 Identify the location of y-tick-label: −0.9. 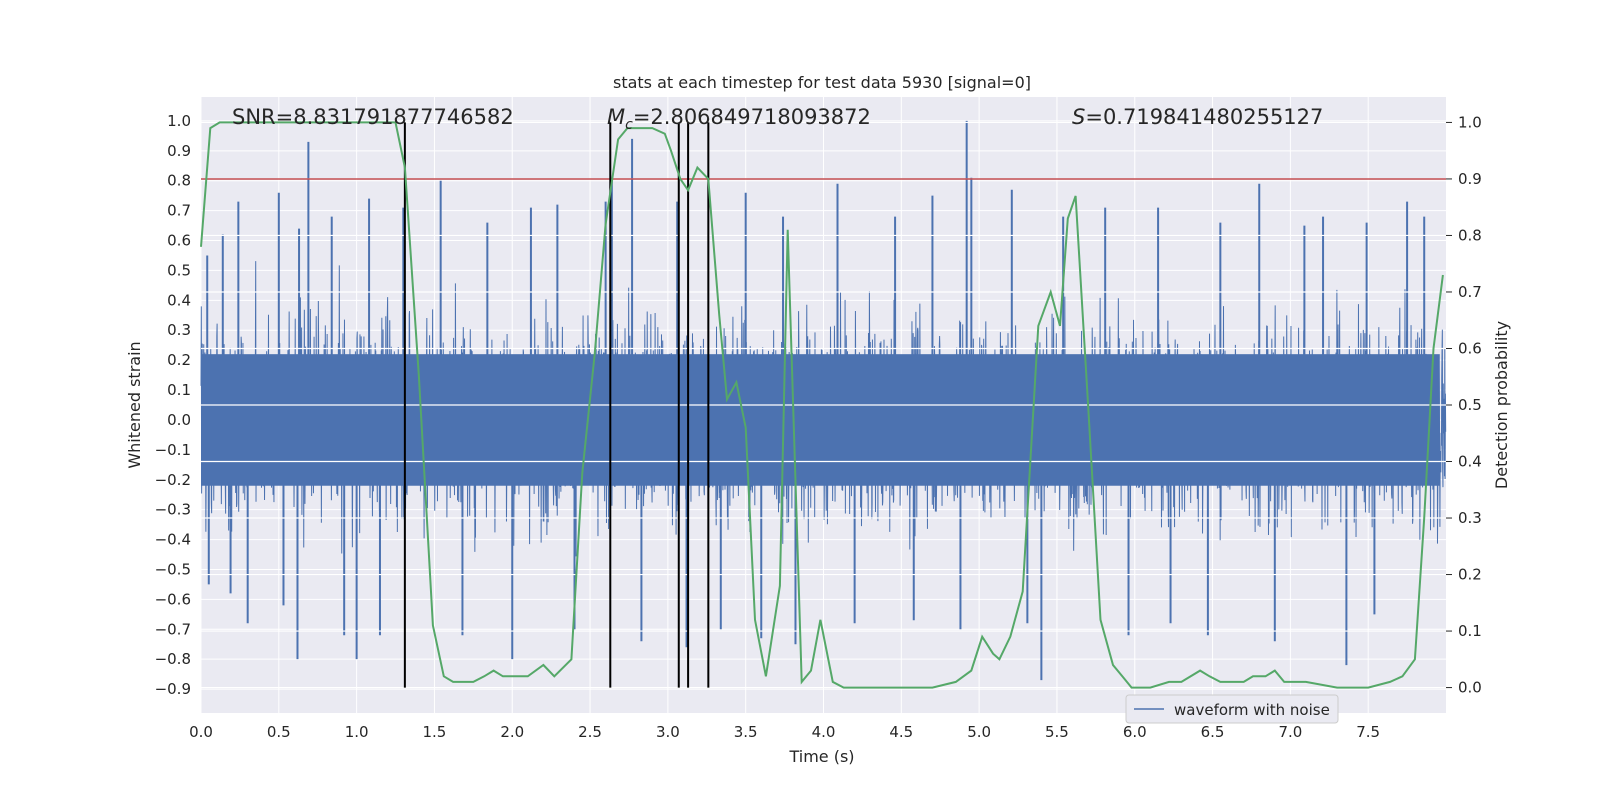
(173, 689).